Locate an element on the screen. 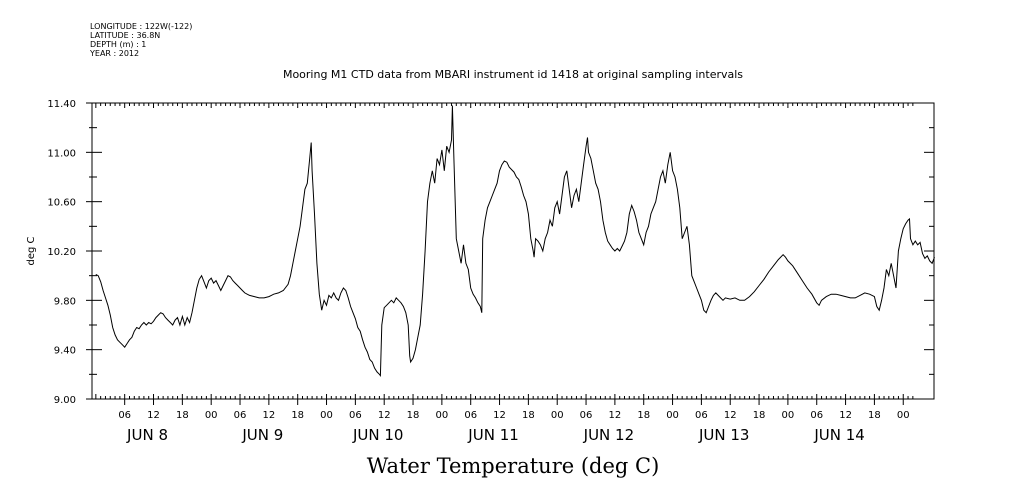 Image resolution: width=1009 pixels, height=504 pixels. day-label: JUN 9 is located at coordinates (262, 435).